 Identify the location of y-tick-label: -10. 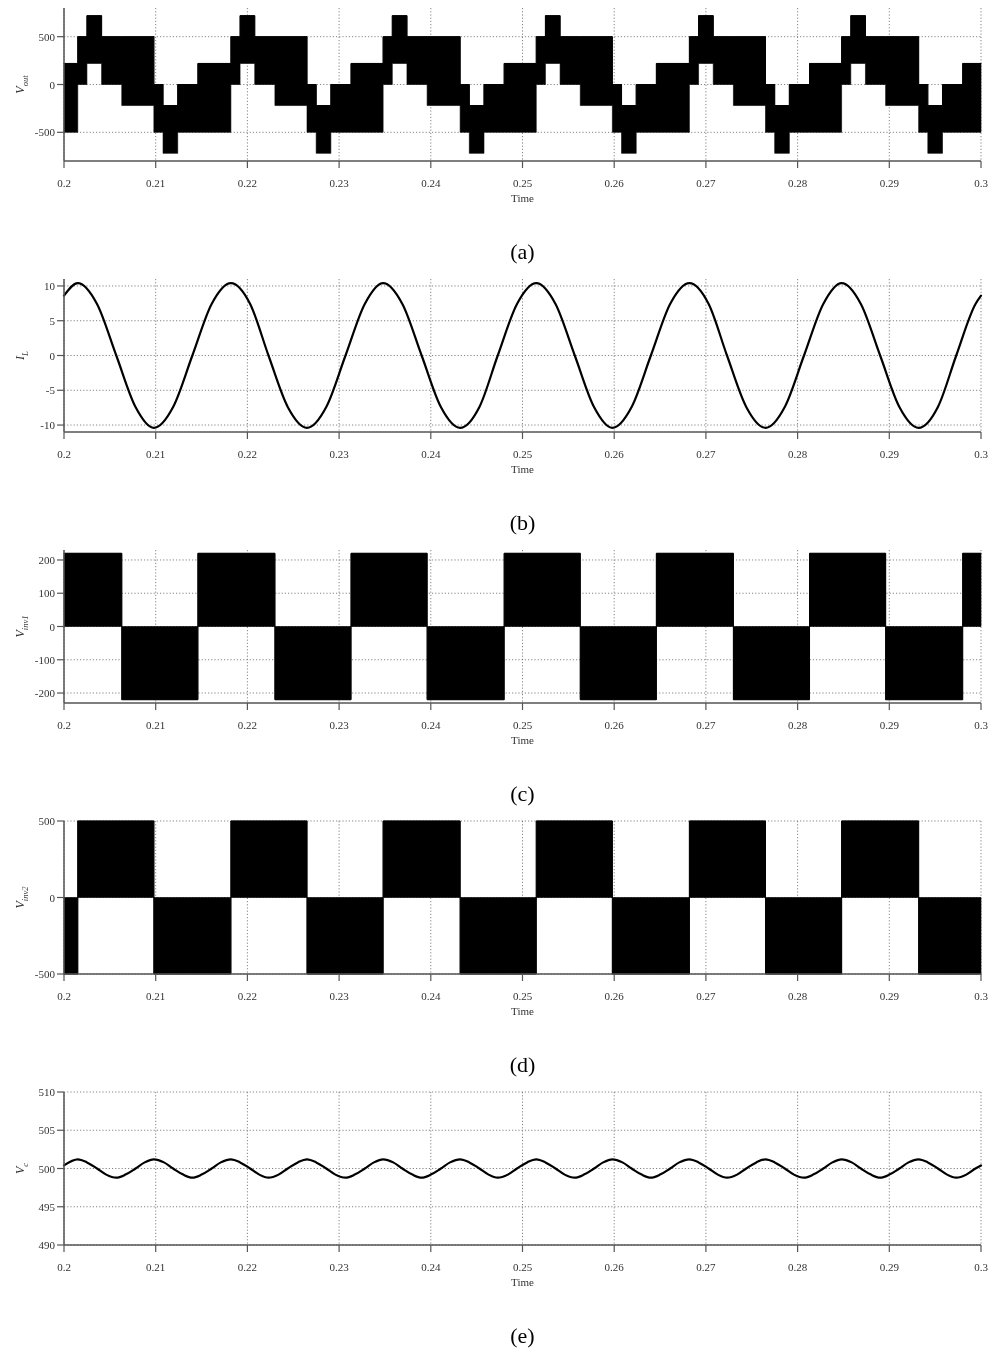
(48, 425).